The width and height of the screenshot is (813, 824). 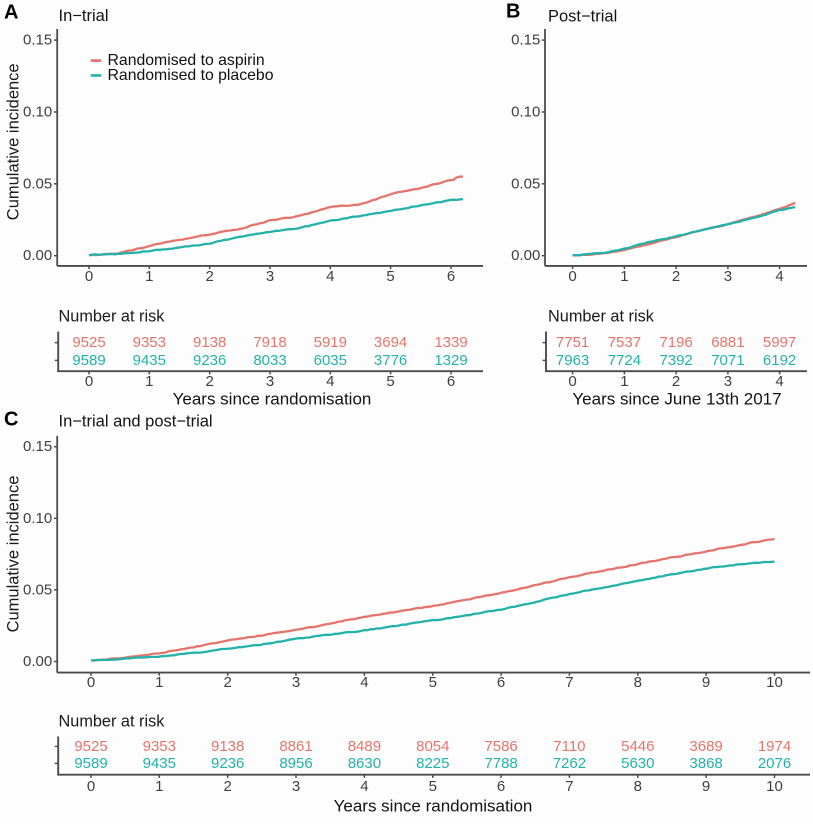 What do you see at coordinates (11, 13) in the screenshot?
I see `svg-text: A` at bounding box center [11, 13].